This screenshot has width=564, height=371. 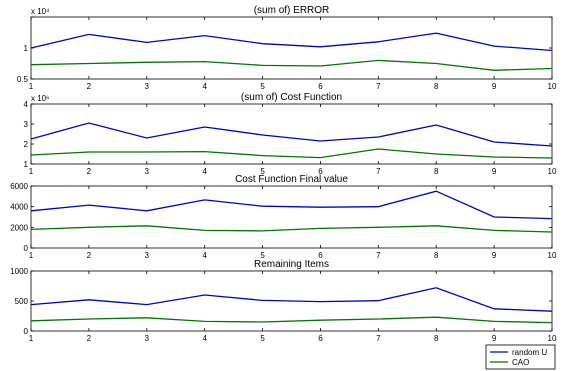 What do you see at coordinates (23, 79) in the screenshot?
I see `y-tick-label: 0.5` at bounding box center [23, 79].